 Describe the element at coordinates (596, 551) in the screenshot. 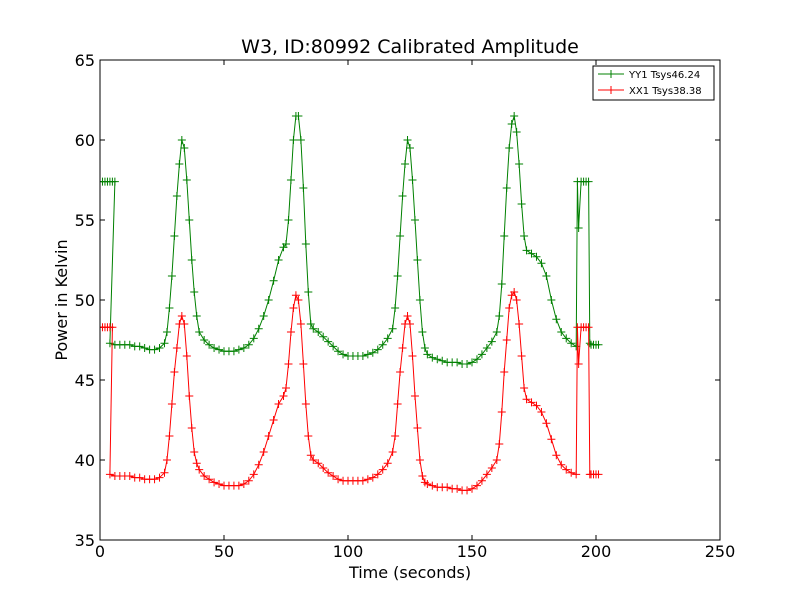

I see `x-tick-label: 200` at that location.